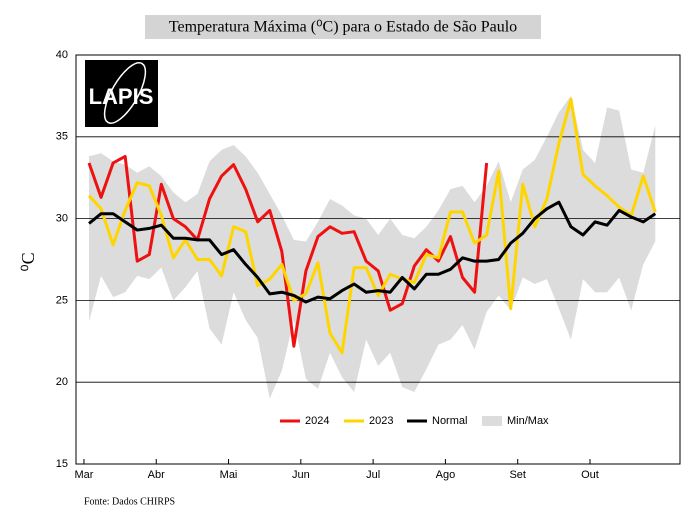  I want to click on logo-text: LAPIS, so click(121, 96).